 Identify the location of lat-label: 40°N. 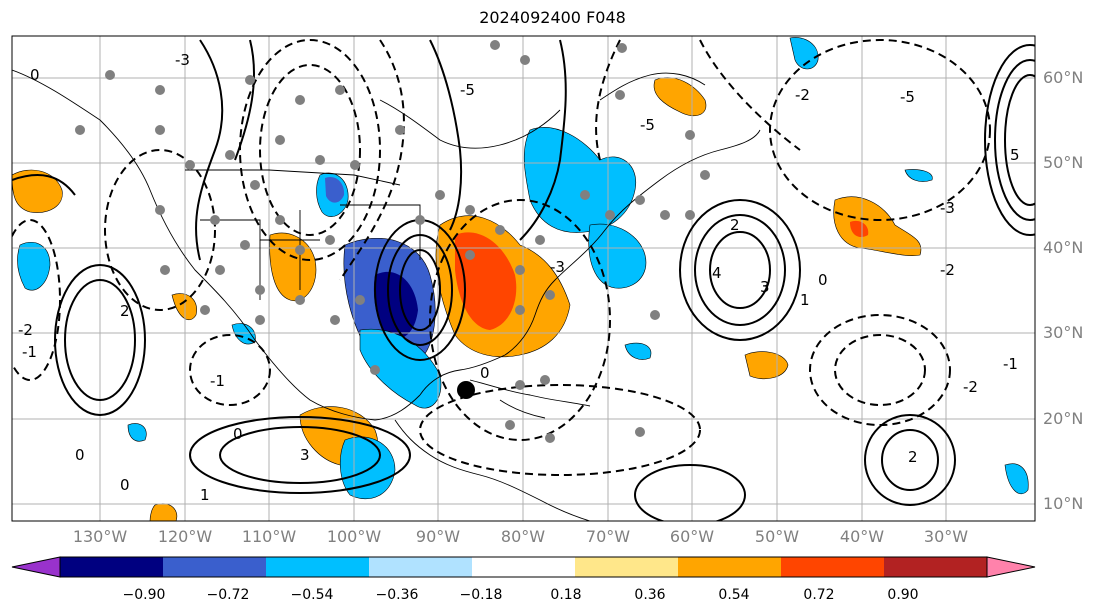
(1063, 247).